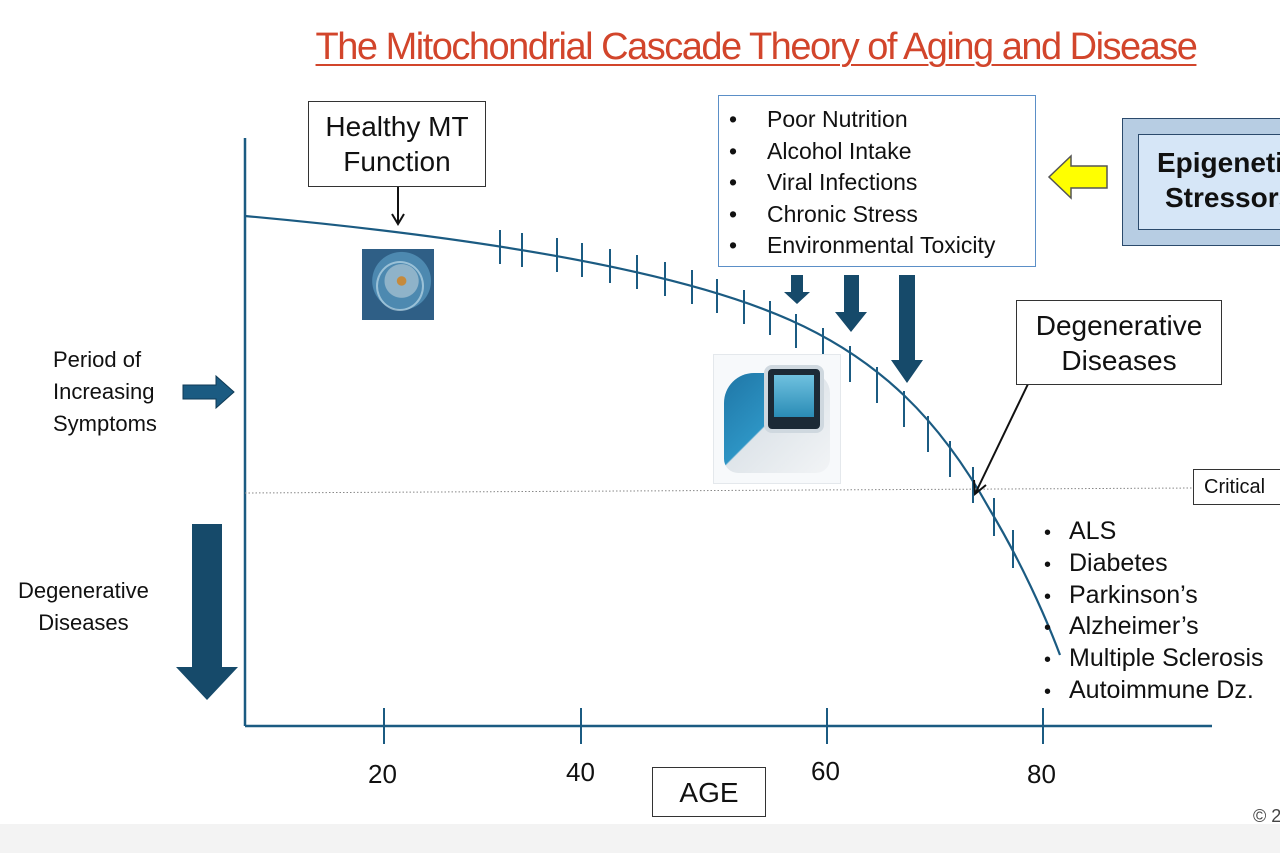  I want to click on epigenetic-yellow-arrow, so click(1077, 177).